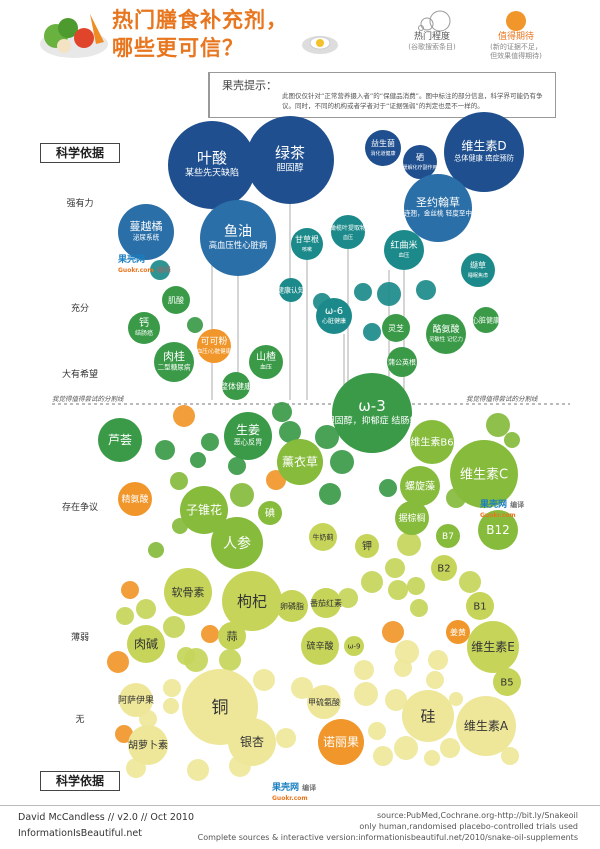  I want to click on bubble: 蒲公英根, so click(402, 362).